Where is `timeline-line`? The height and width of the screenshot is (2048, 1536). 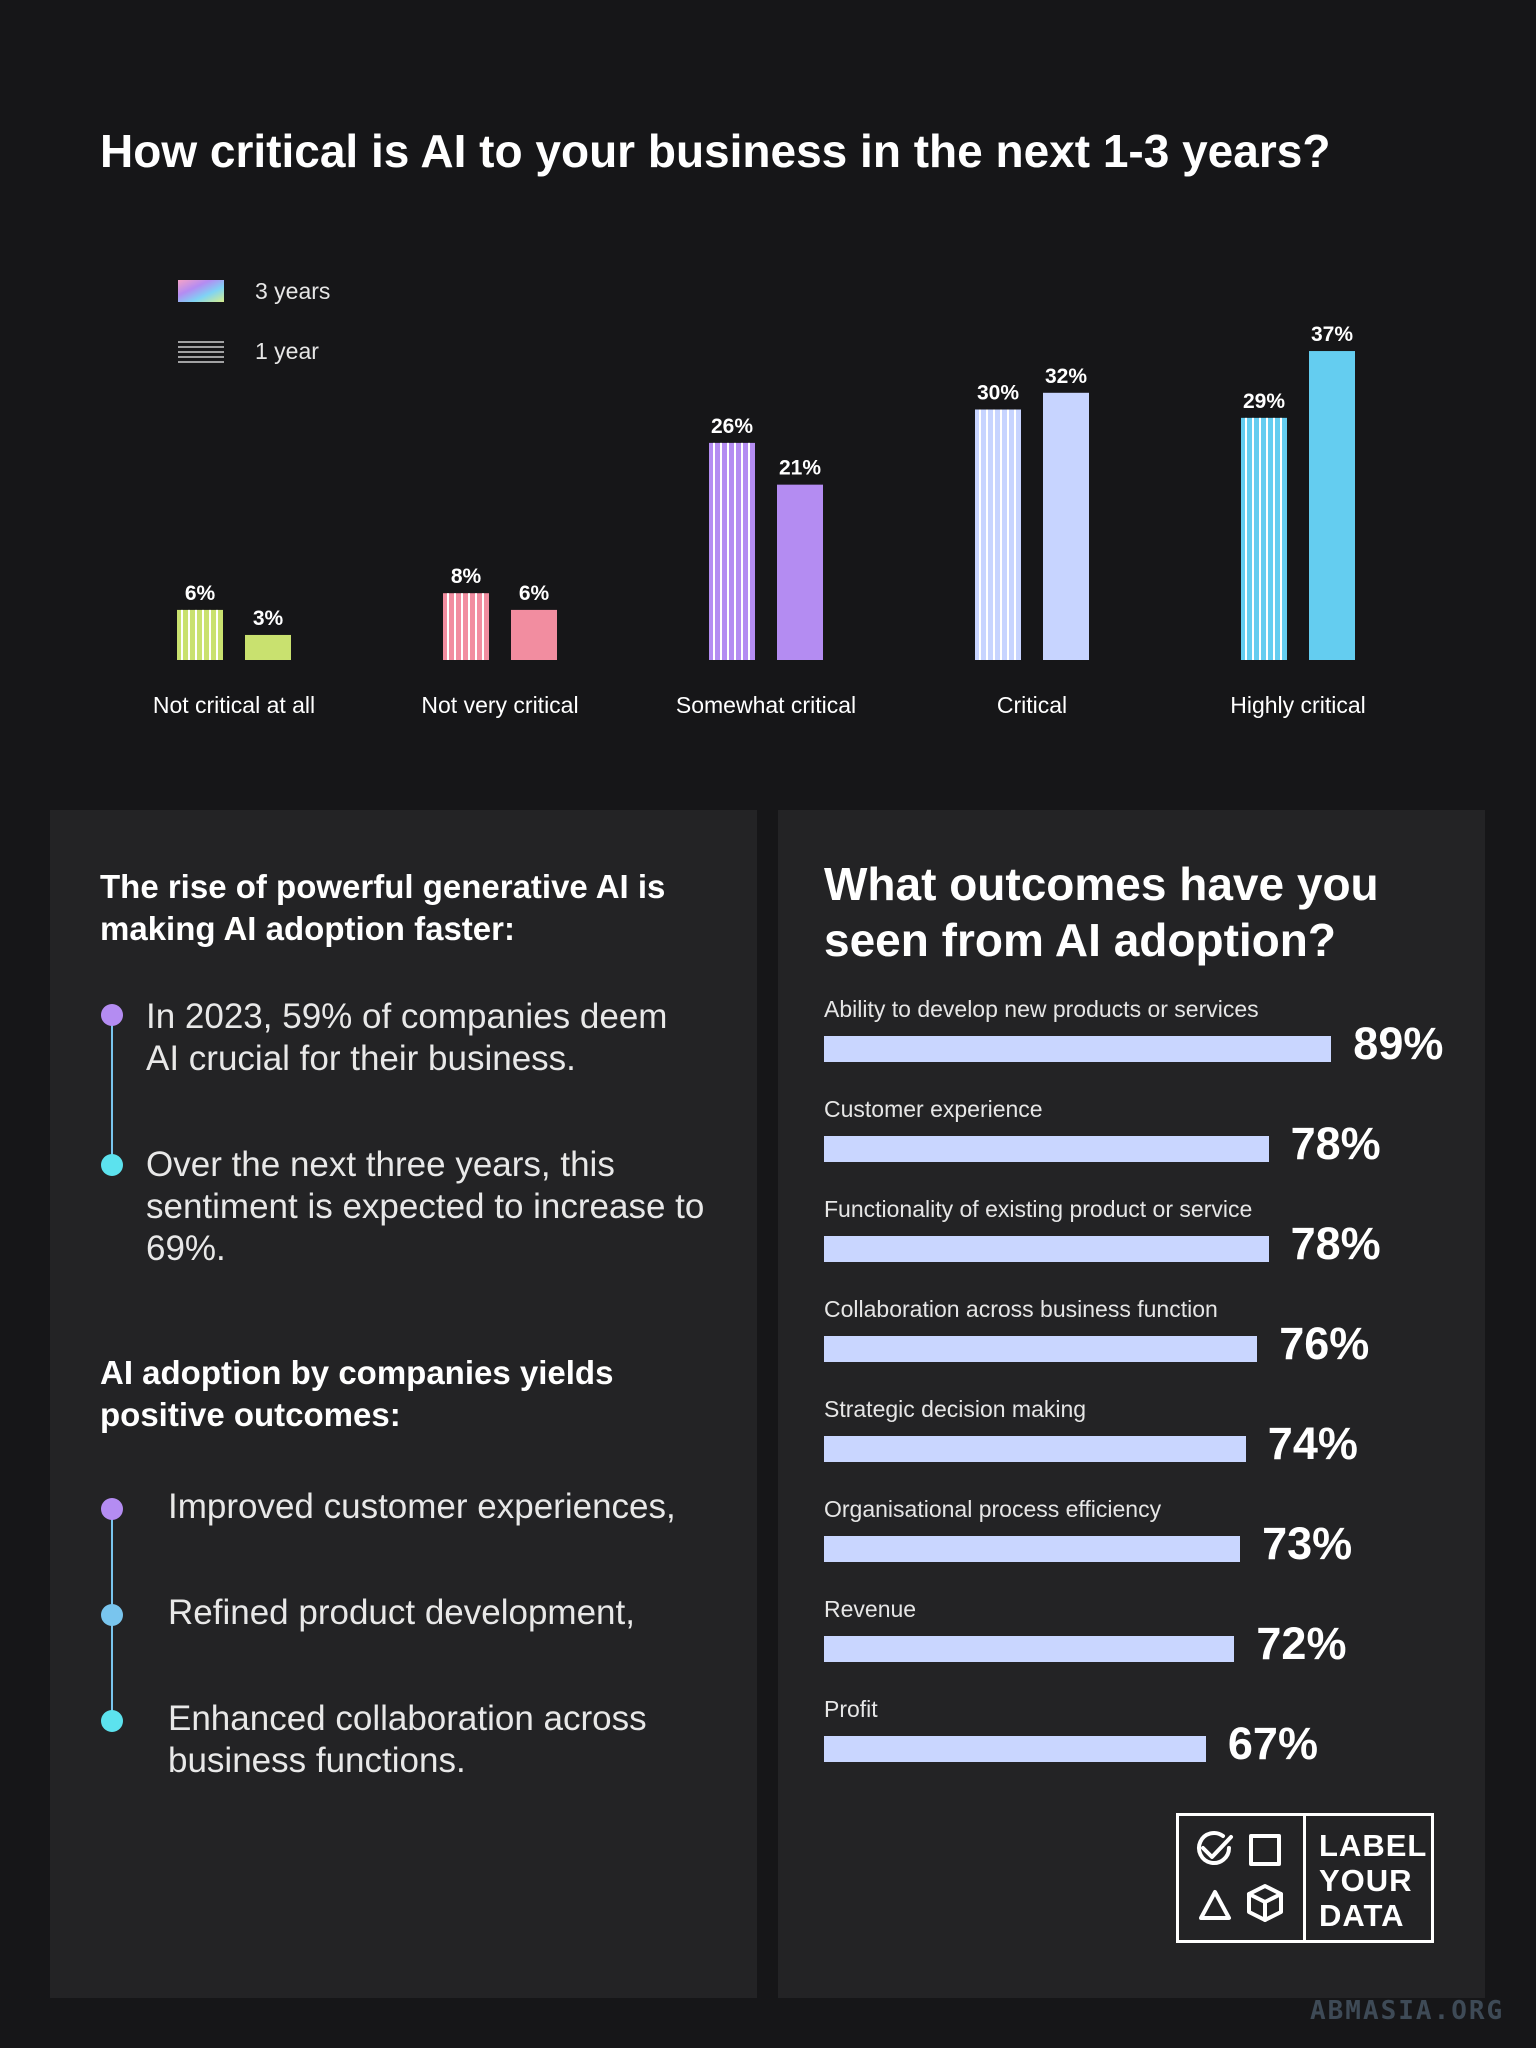 timeline-line is located at coordinates (112, 1091).